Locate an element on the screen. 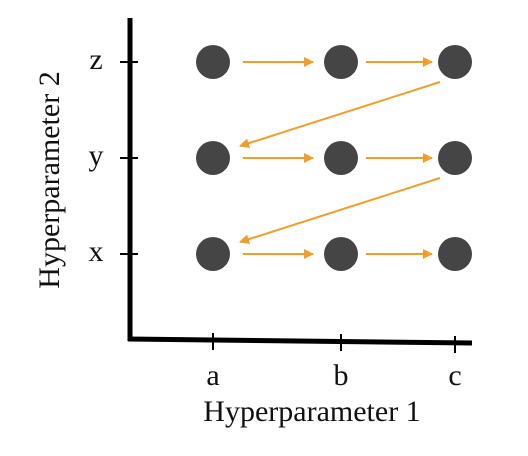  x-axis is located at coordinates (300, 341).